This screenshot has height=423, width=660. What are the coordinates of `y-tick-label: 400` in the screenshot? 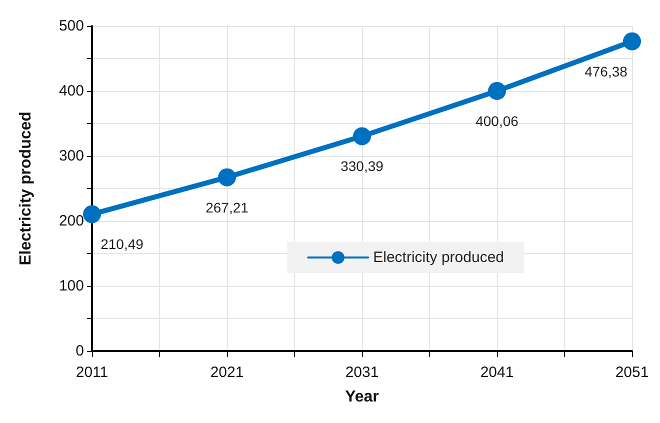 It's located at (71, 91).